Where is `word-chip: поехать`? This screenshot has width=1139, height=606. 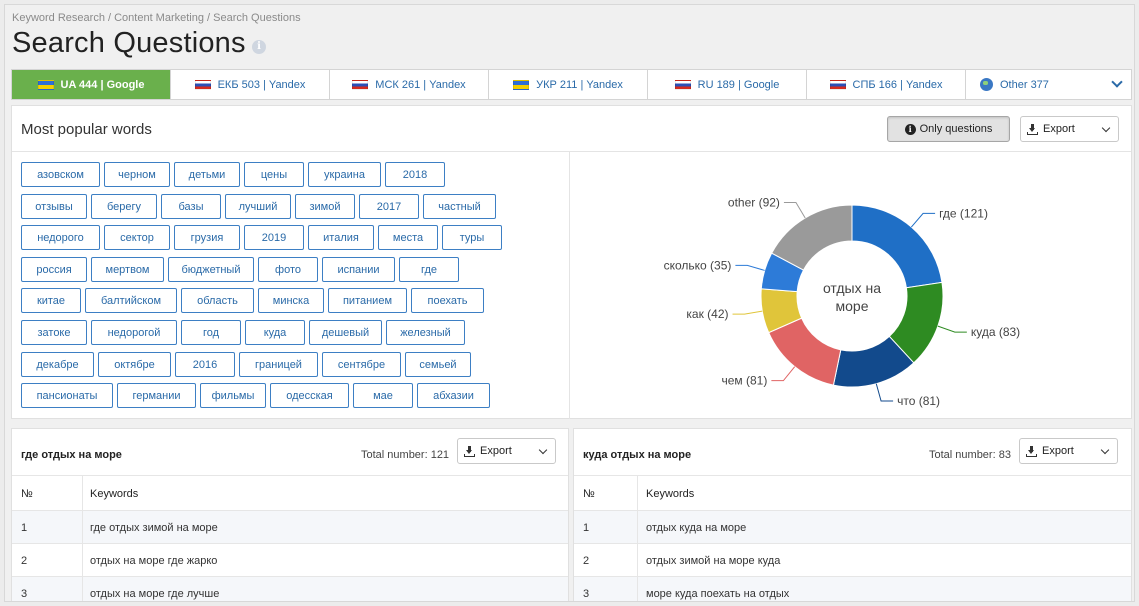 word-chip: поехать is located at coordinates (447, 300).